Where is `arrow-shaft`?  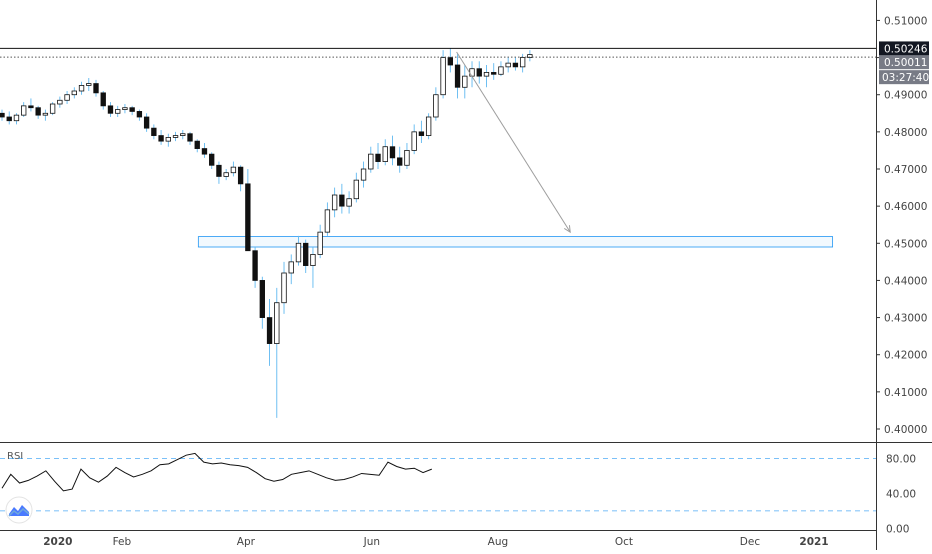 arrow-shaft is located at coordinates (513, 142).